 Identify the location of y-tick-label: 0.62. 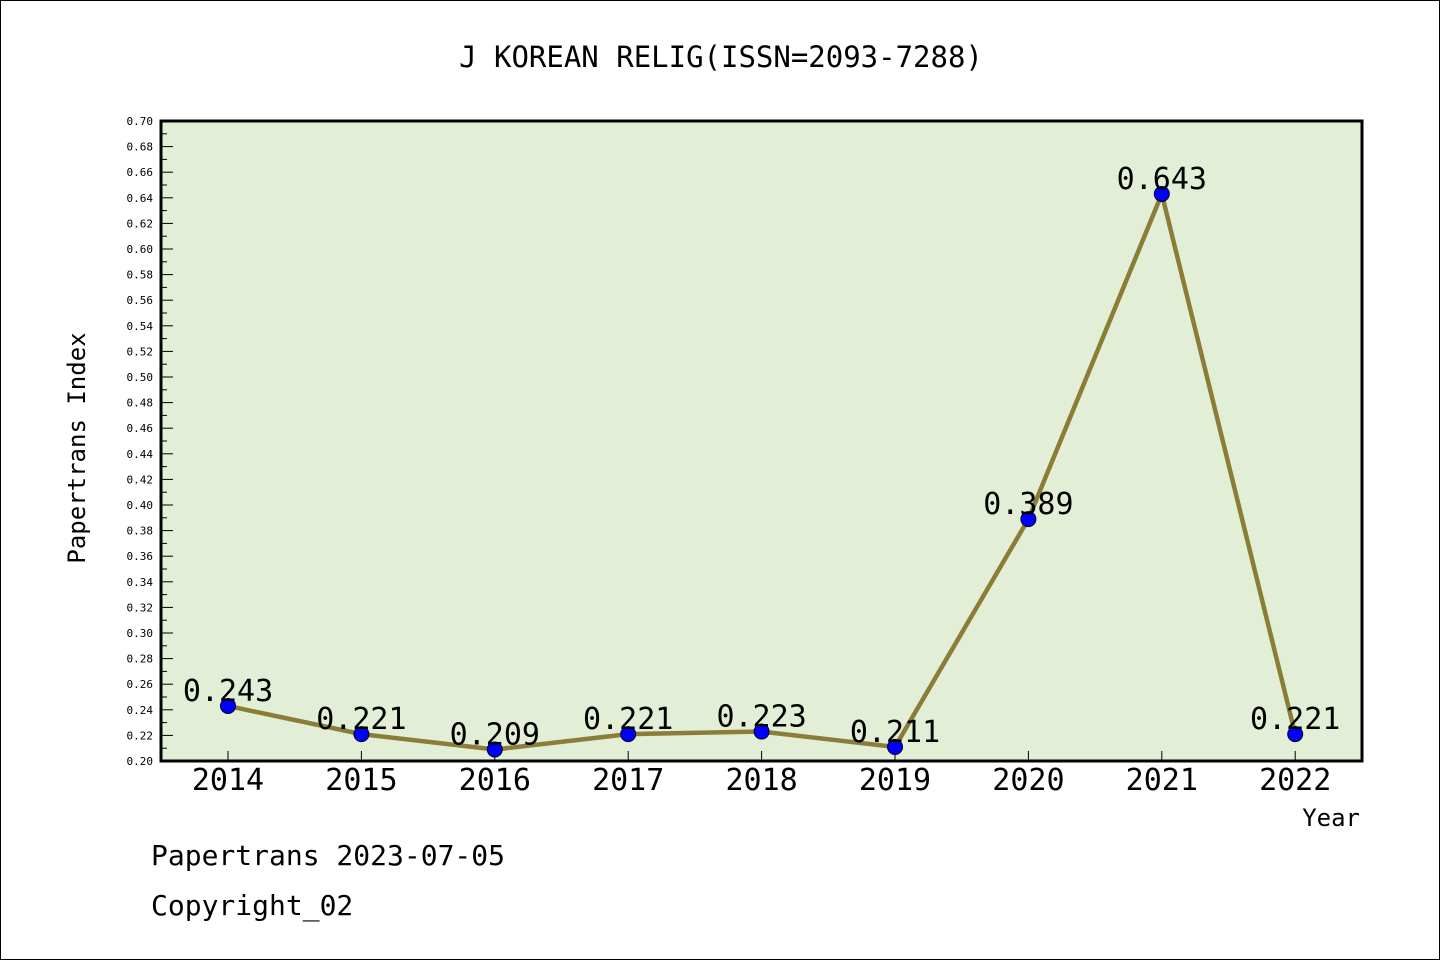
(140, 223).